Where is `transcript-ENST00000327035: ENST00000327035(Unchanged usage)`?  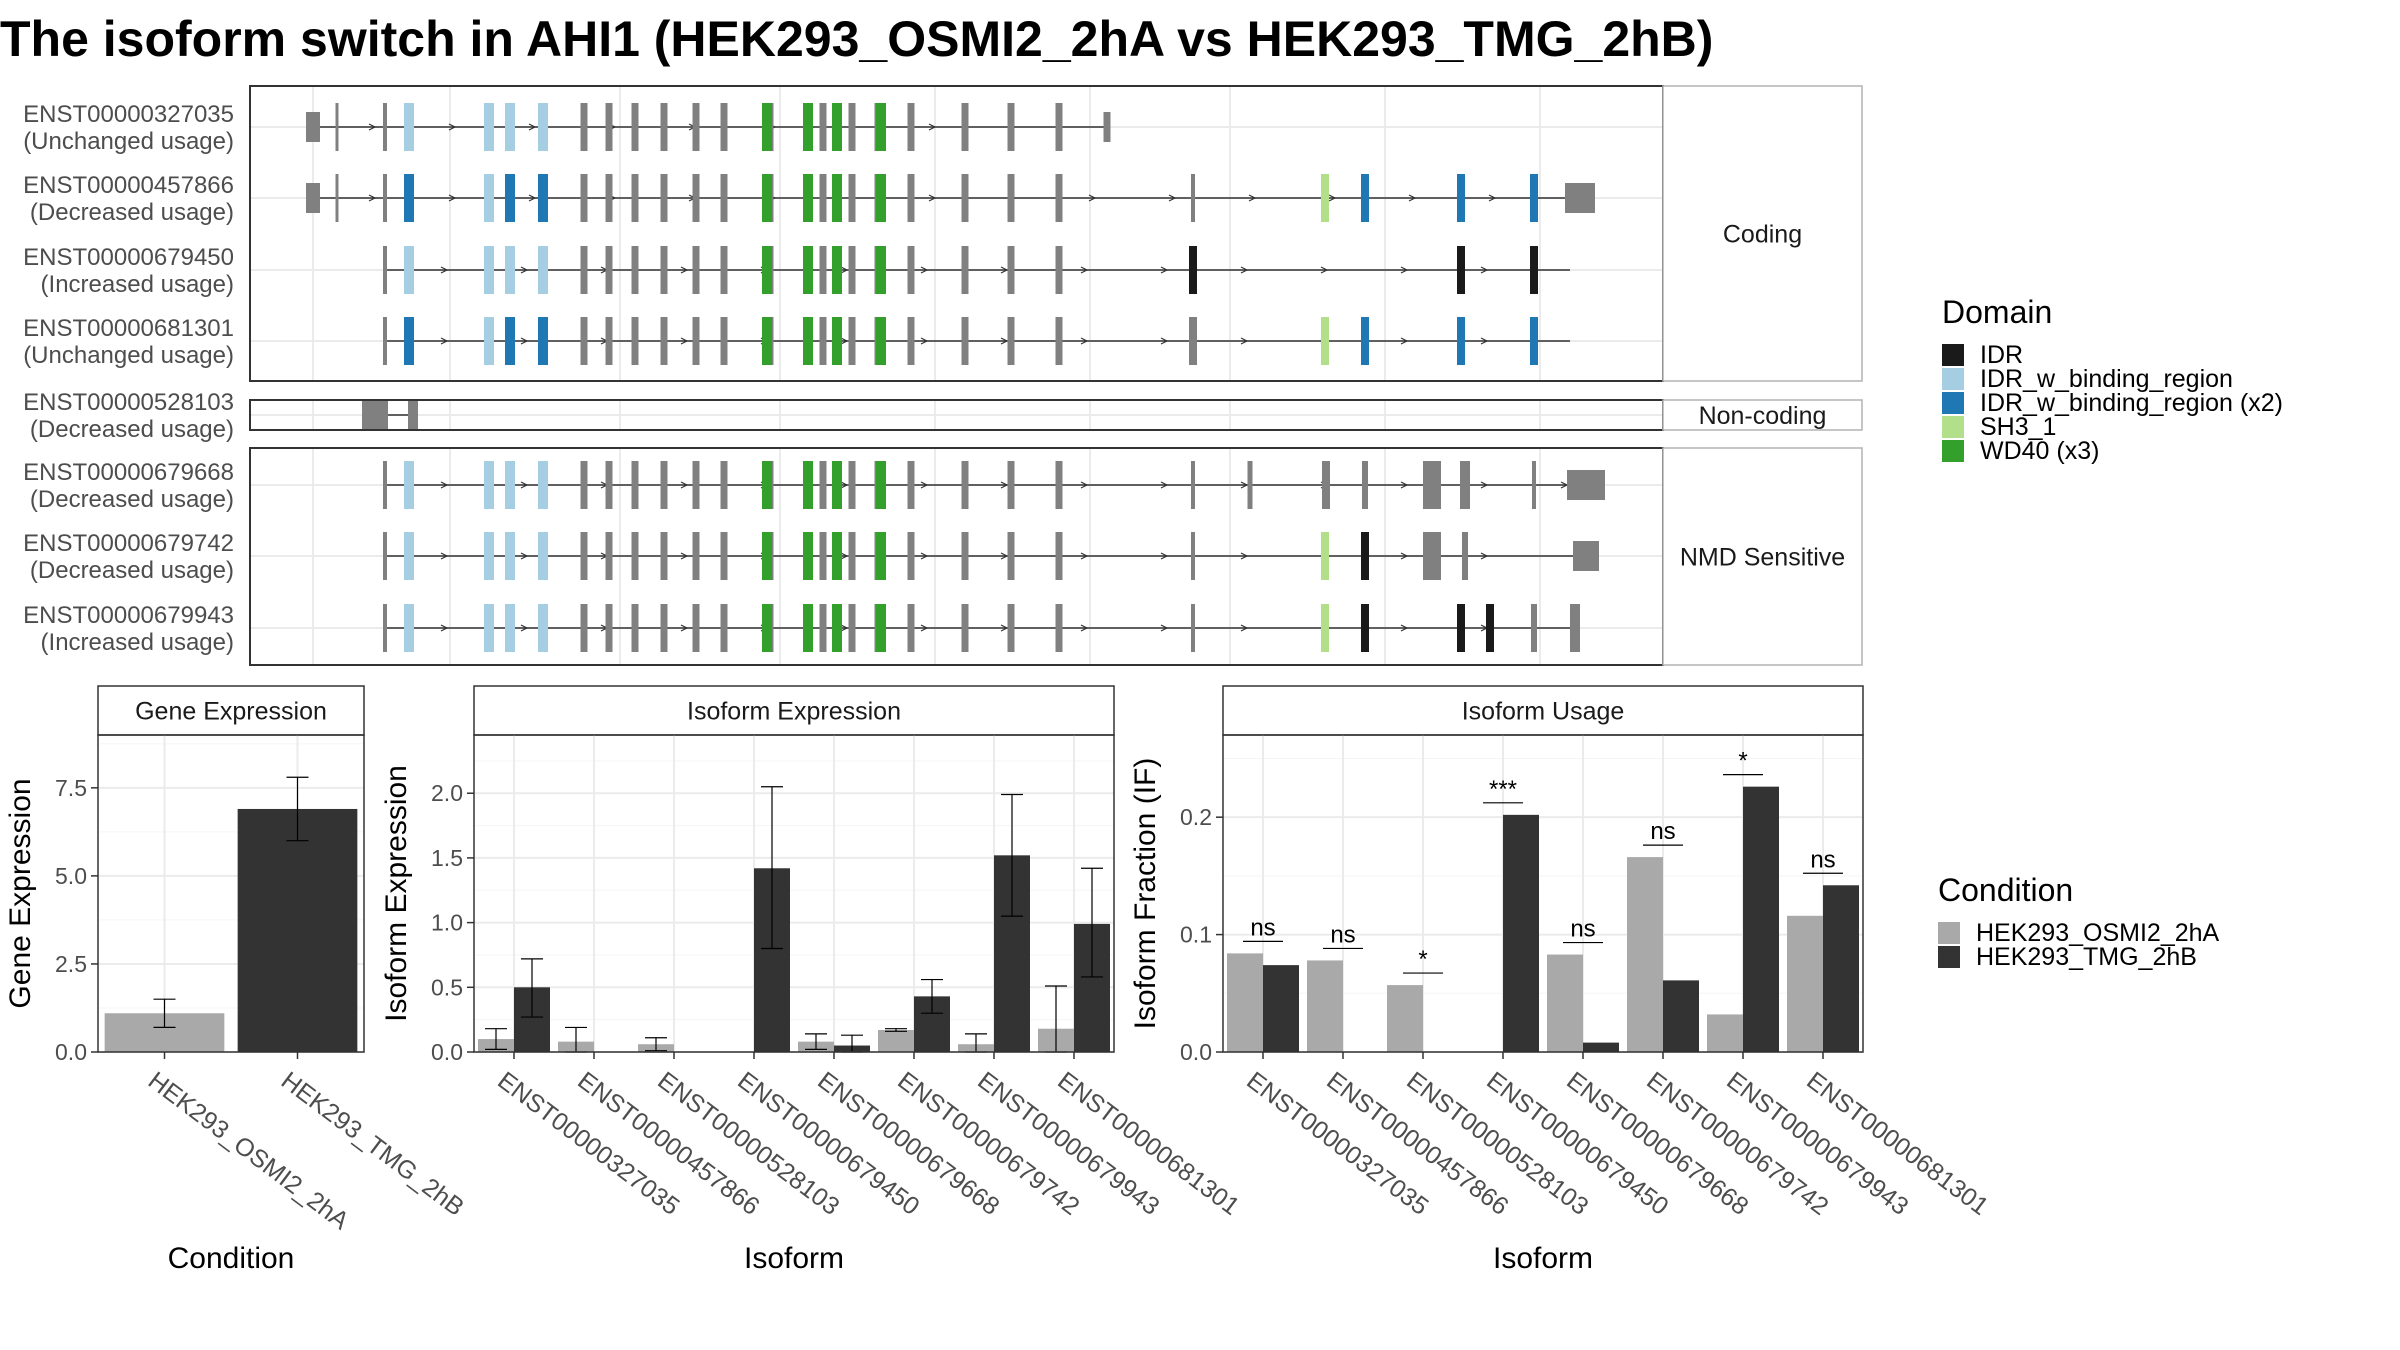 transcript-ENST00000327035: ENST00000327035(Unchanged usage) is located at coordinates (567, 128).